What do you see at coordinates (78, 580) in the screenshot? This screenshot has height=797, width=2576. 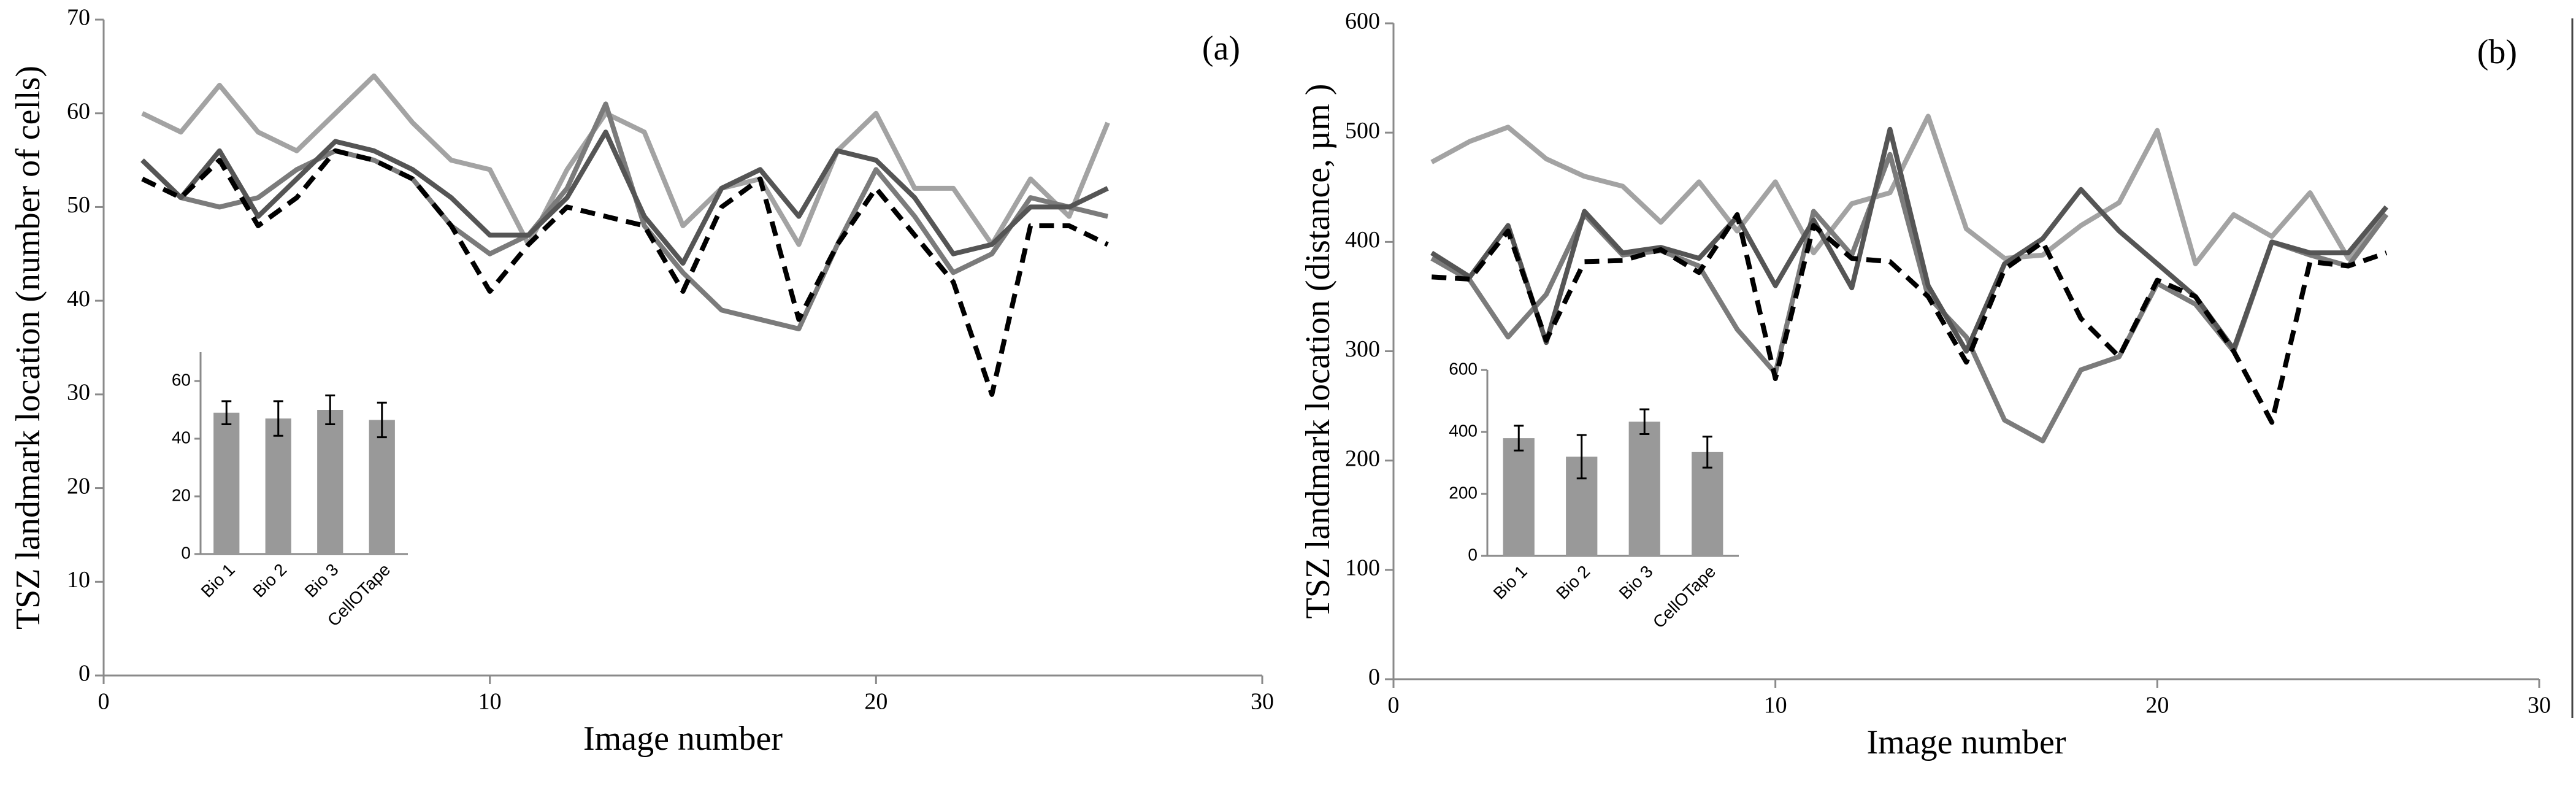 I see `y-tick-label: 10` at bounding box center [78, 580].